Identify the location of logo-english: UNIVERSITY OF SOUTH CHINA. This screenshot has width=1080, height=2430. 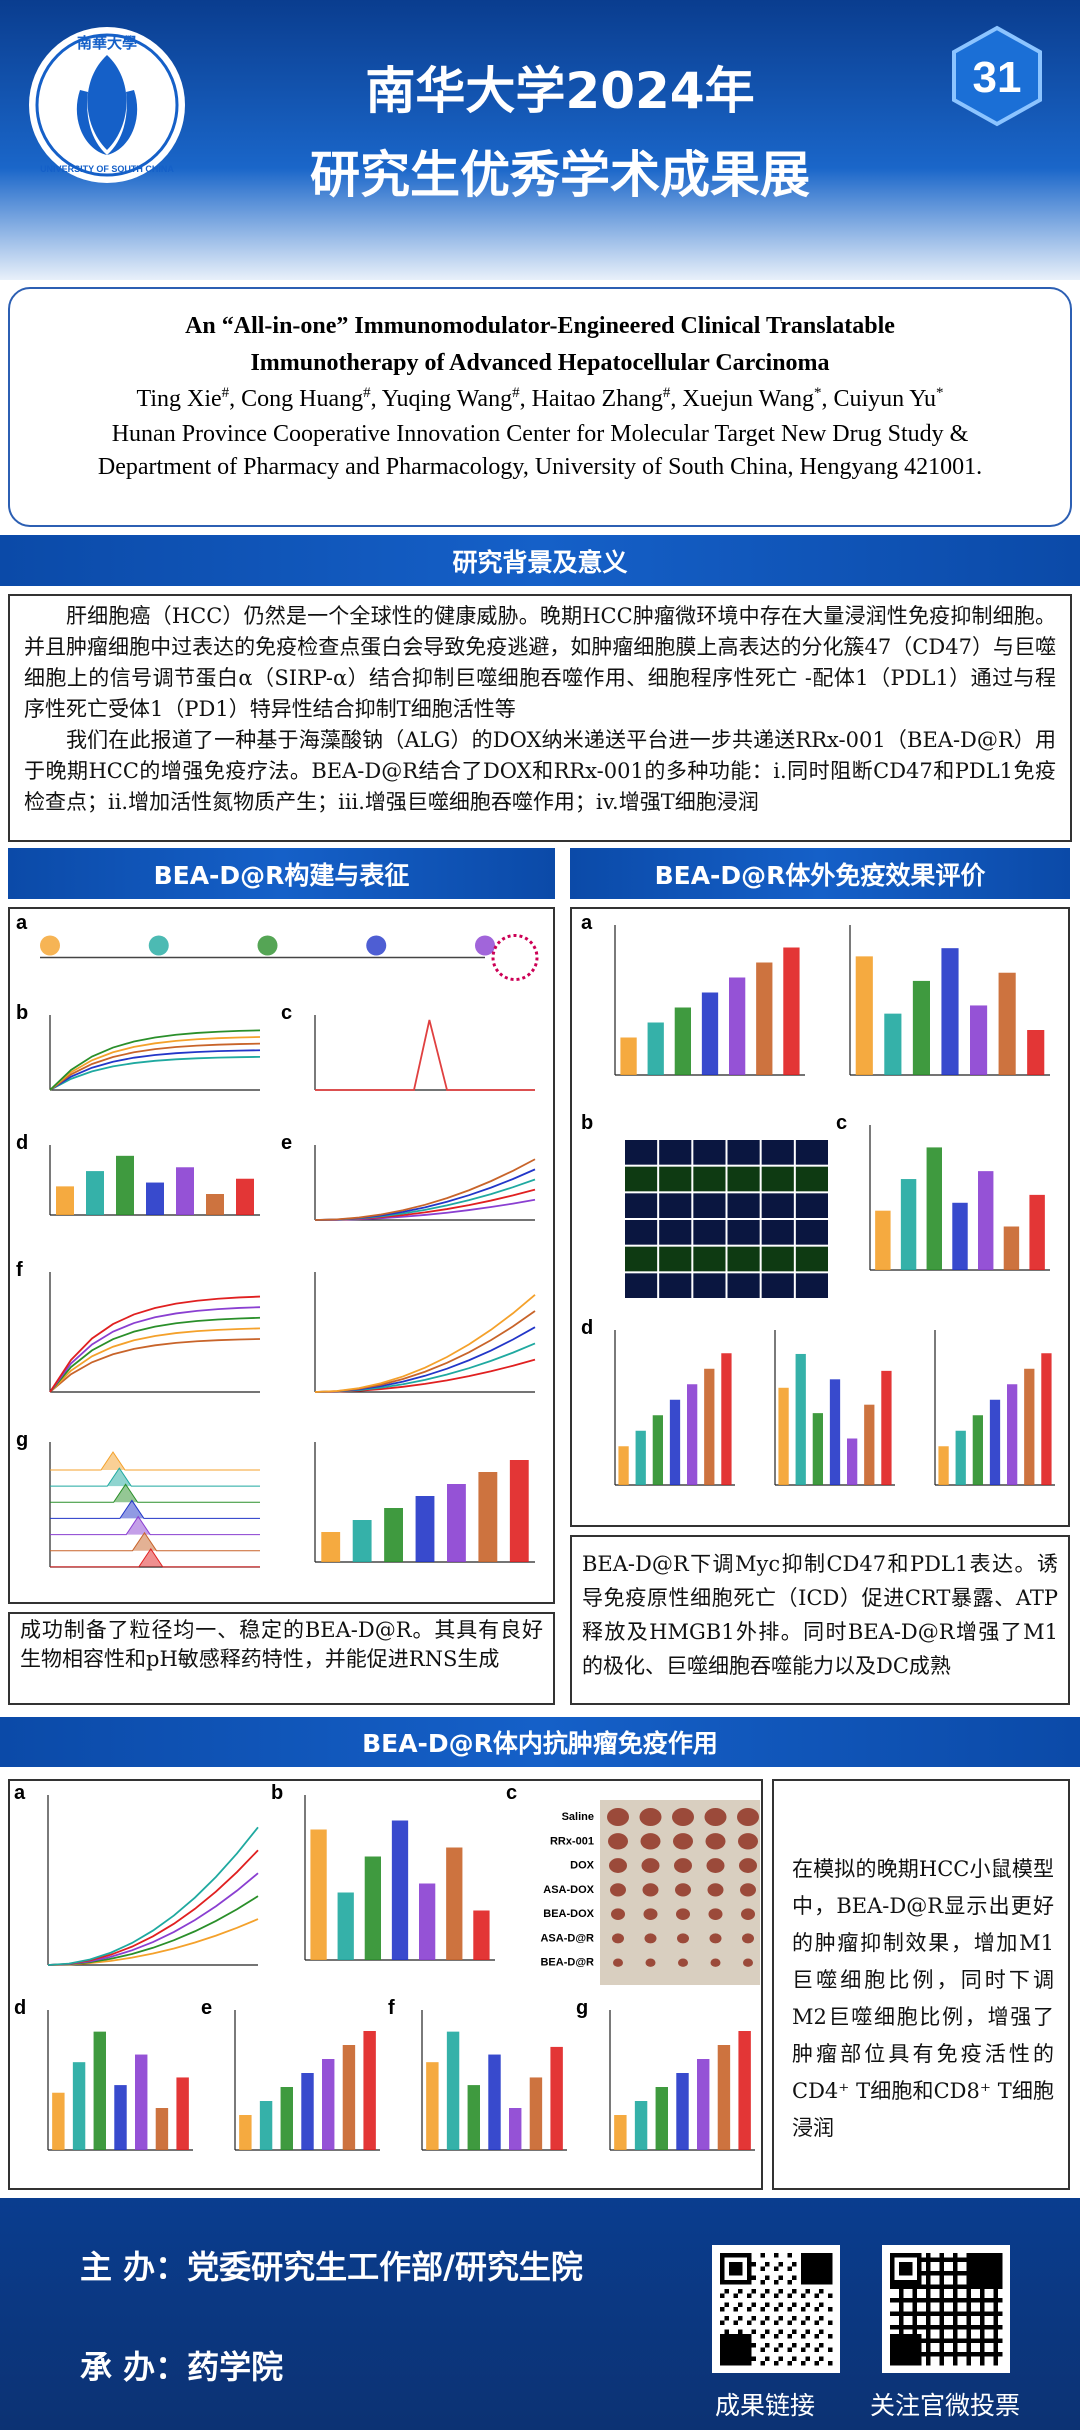
(107, 169).